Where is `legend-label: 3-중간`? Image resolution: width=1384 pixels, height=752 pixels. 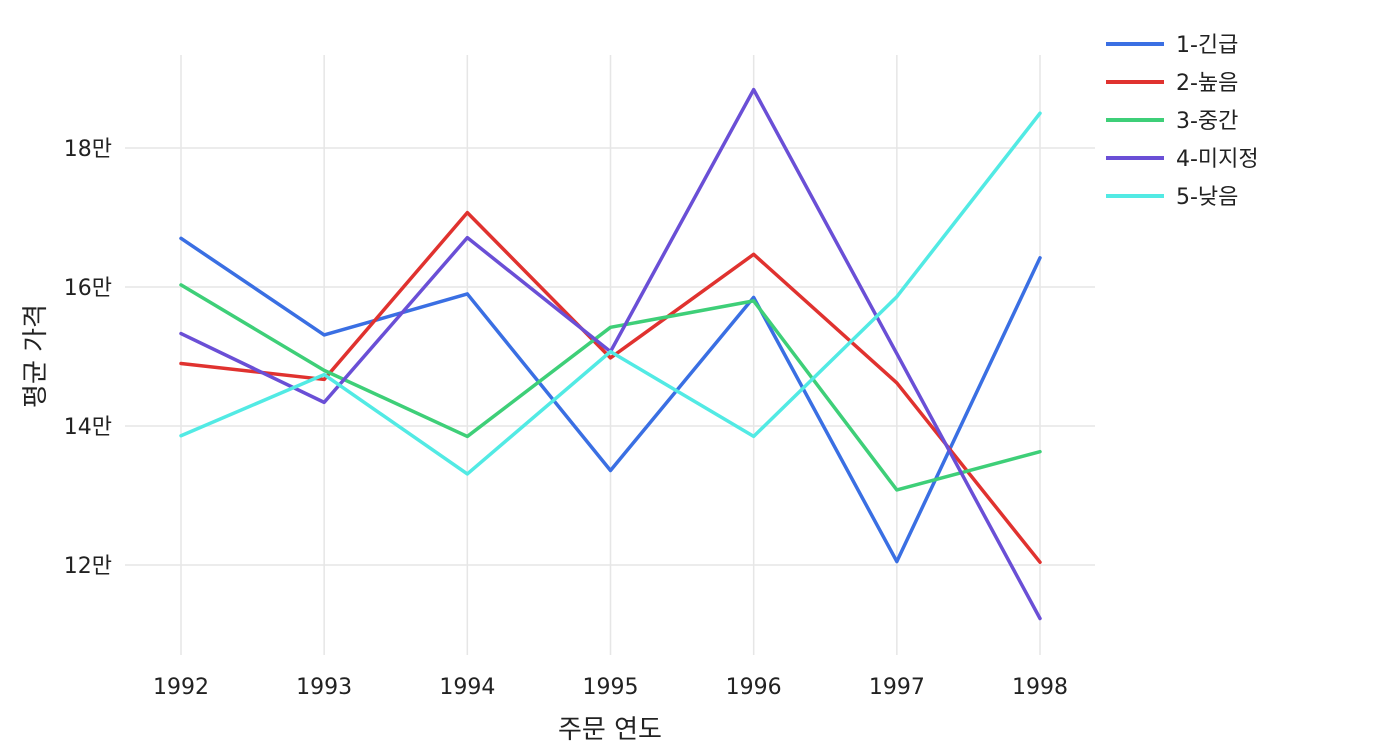 legend-label: 3-중간 is located at coordinates (1207, 121).